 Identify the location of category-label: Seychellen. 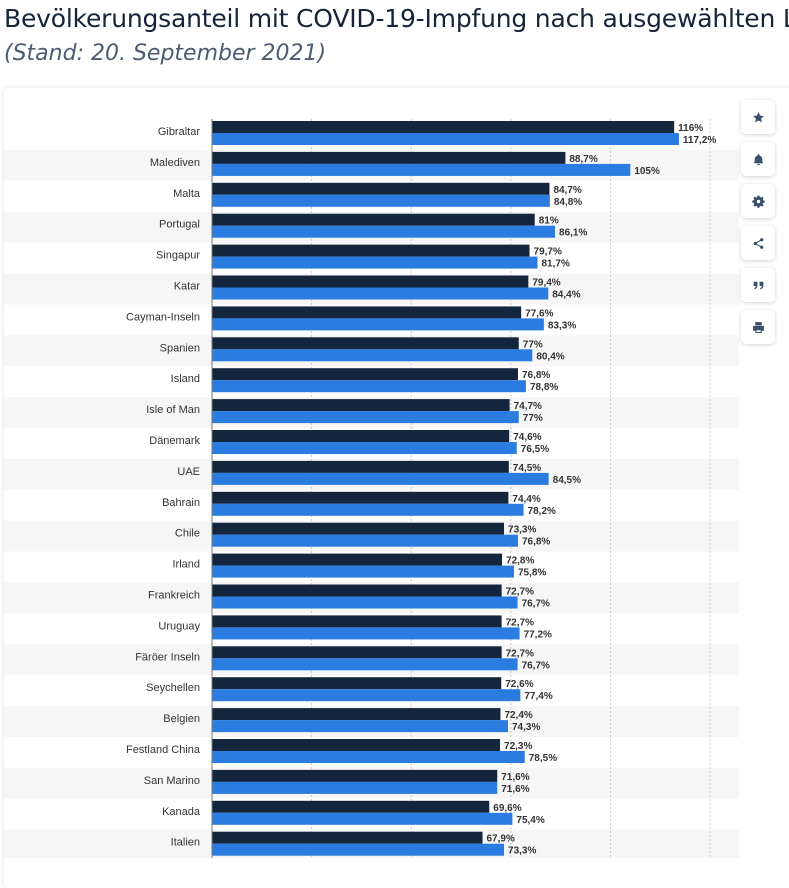
(173, 688).